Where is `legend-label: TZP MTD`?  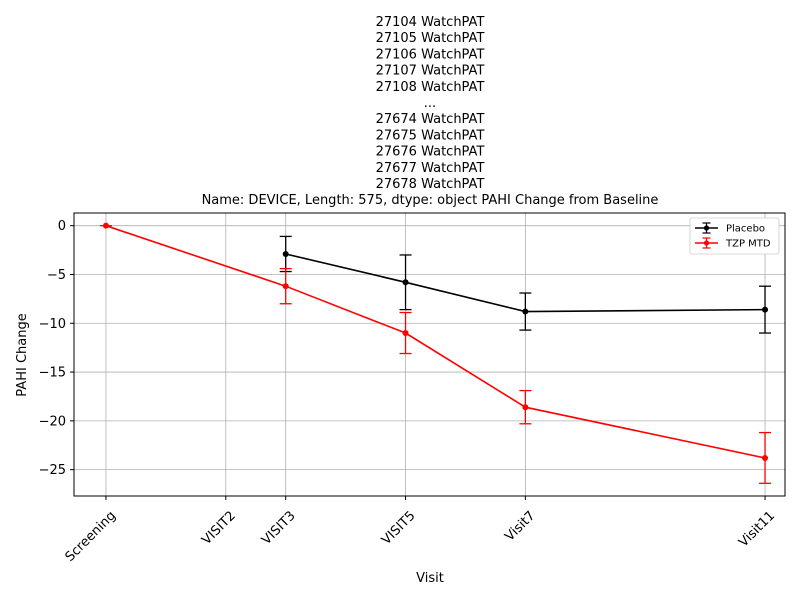
legend-label: TZP MTD is located at coordinates (748, 244).